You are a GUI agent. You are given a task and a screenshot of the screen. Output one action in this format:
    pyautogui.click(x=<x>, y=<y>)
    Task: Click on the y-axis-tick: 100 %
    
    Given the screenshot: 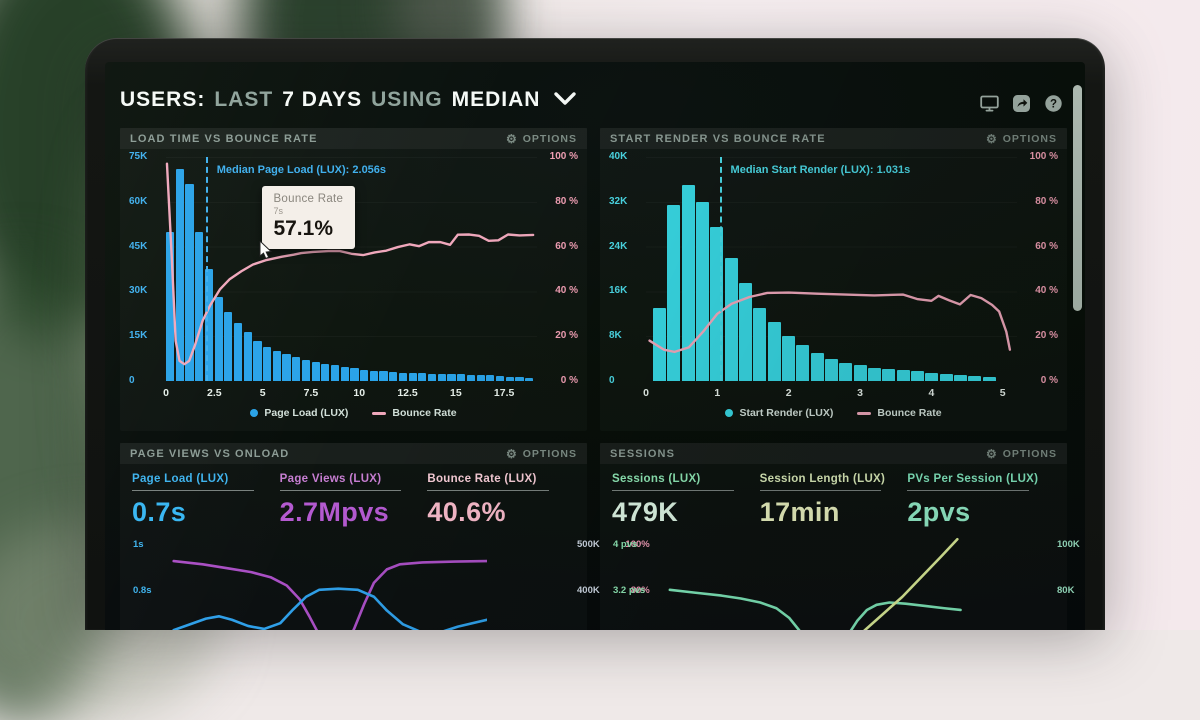 What is the action you would take?
    pyautogui.click(x=1044, y=157)
    